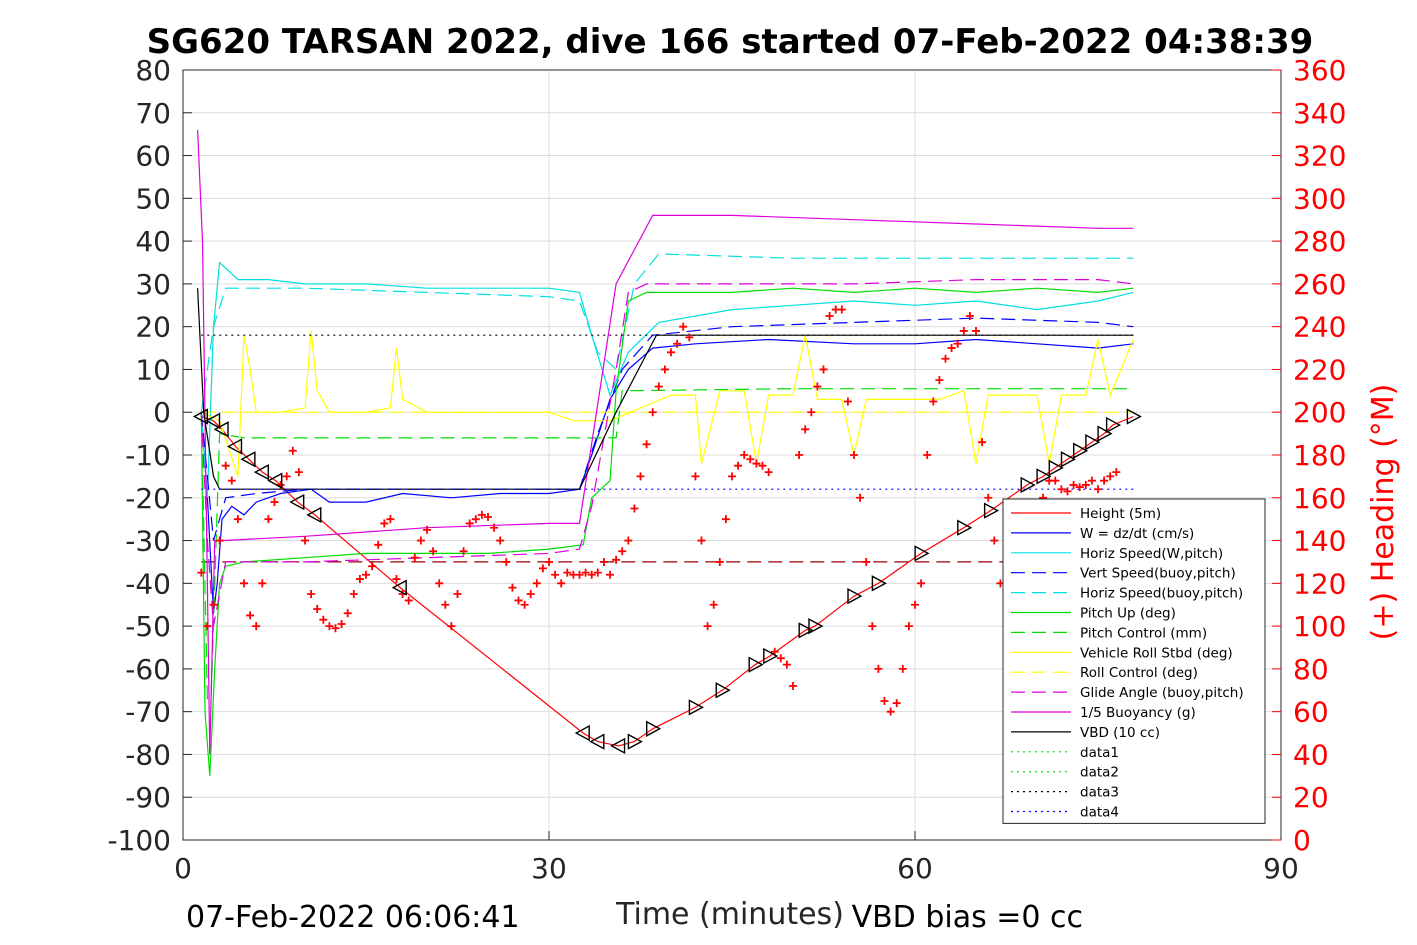  Describe the element at coordinates (1311, 712) in the screenshot. I see `right-tick-label: 60` at that location.